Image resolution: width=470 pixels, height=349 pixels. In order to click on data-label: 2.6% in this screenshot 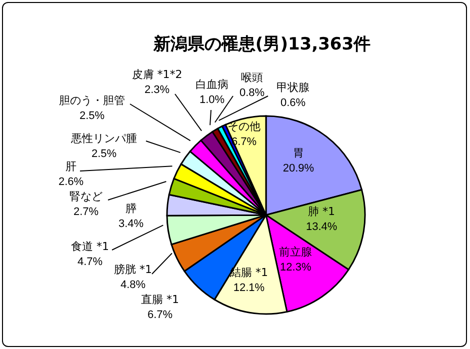, I will do `click(71, 182)`.